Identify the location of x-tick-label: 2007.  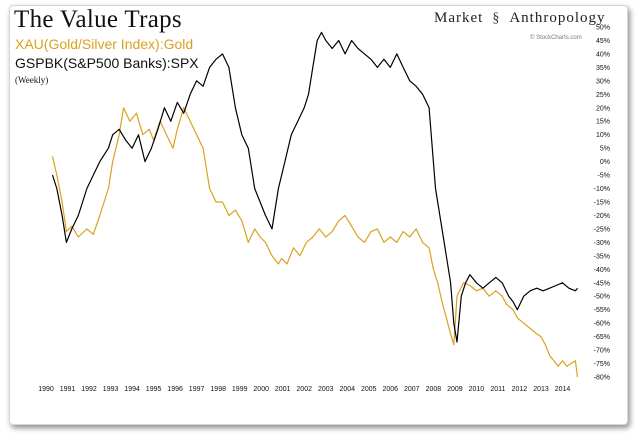
(412, 389).